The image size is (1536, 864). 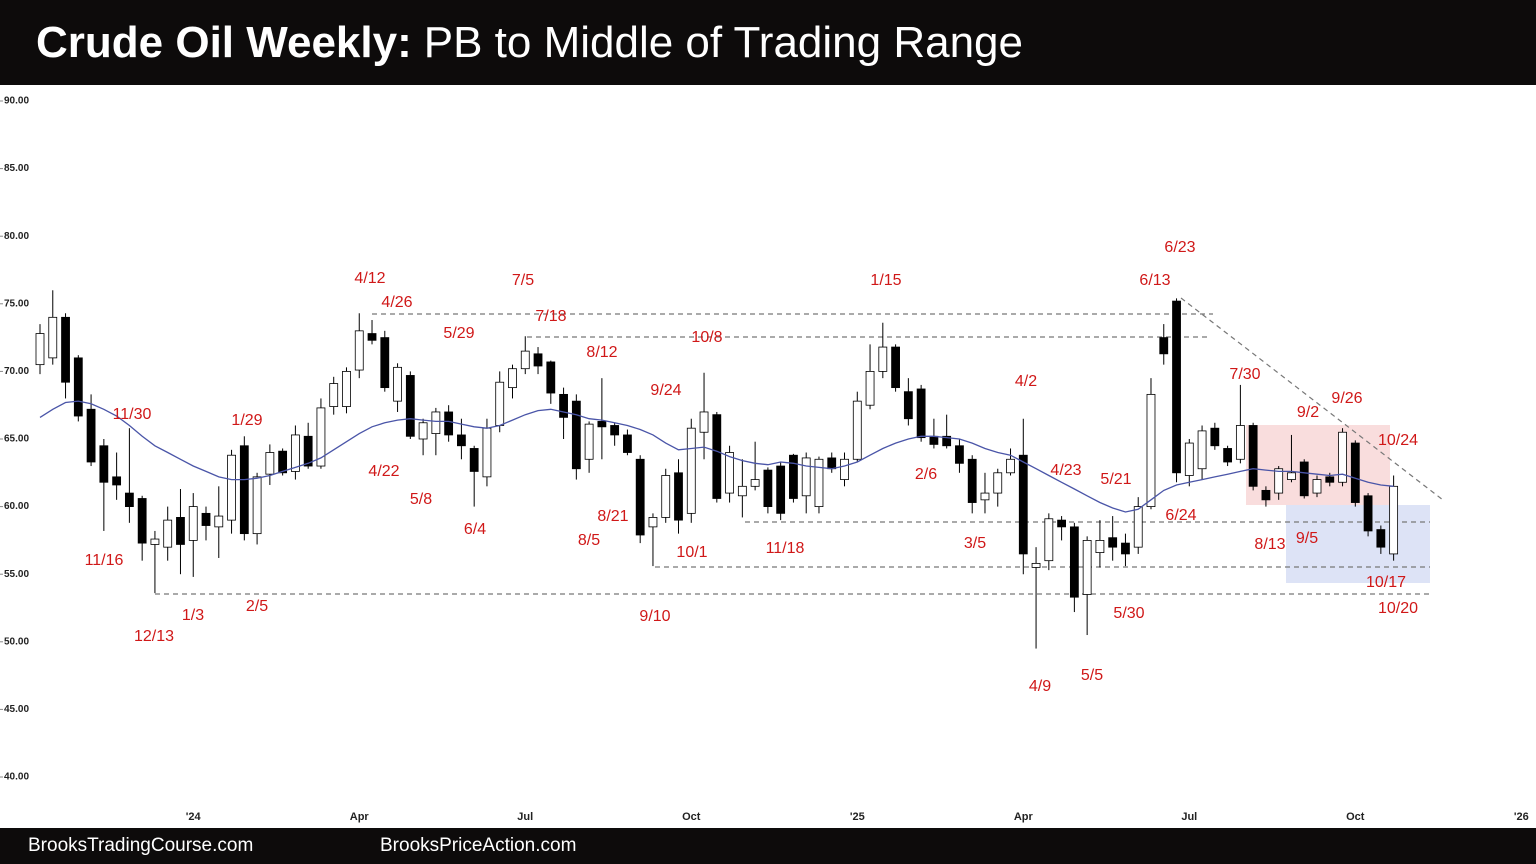 What do you see at coordinates (16, 777) in the screenshot?
I see `y-tick-label: 40.00` at bounding box center [16, 777].